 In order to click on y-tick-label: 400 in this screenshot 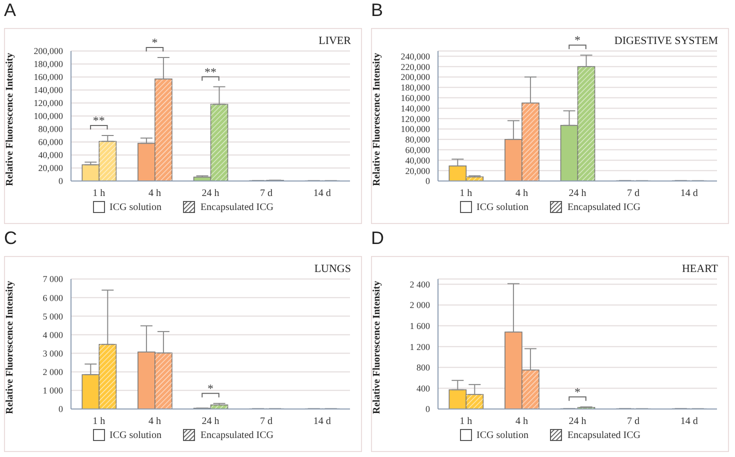, I will do `click(423, 388)`.